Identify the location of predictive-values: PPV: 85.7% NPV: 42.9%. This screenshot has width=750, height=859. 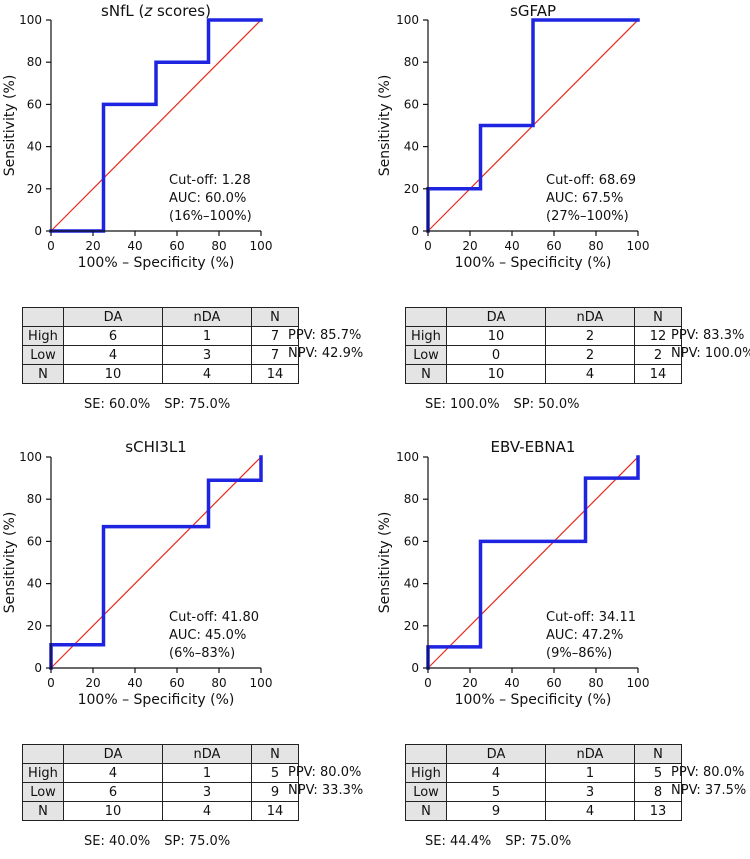
(325, 345).